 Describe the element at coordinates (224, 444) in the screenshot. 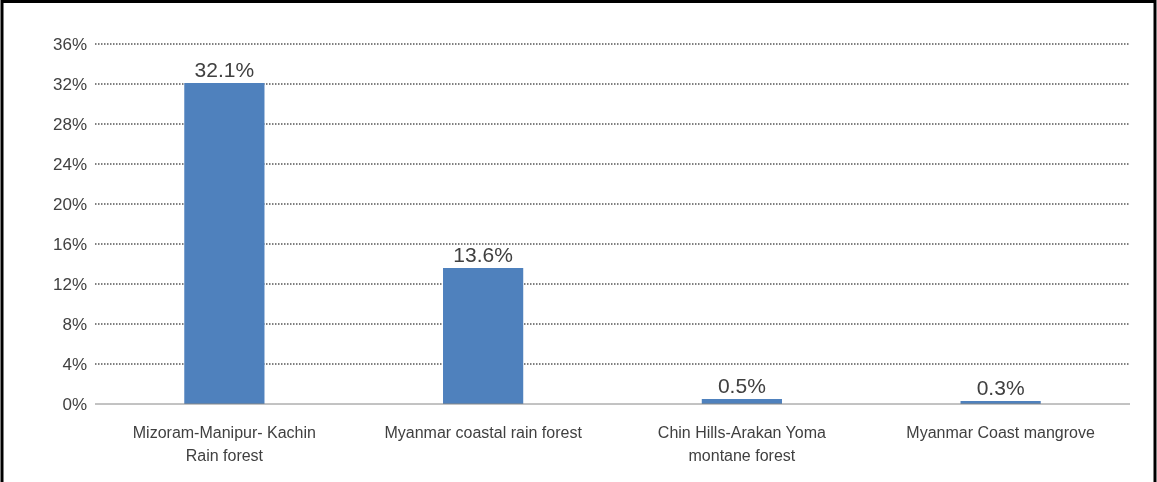

I see `x-tick-label: Mizoram-Manipur- Kachin Rain forest` at that location.